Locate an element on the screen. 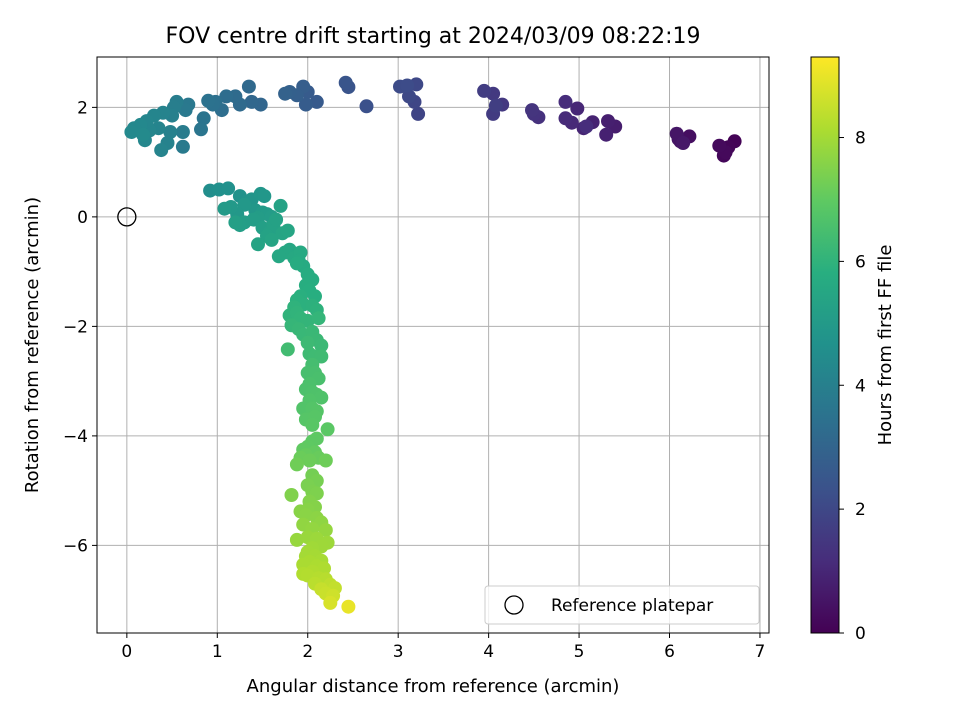  x-tick-label: 7 is located at coordinates (760, 652).